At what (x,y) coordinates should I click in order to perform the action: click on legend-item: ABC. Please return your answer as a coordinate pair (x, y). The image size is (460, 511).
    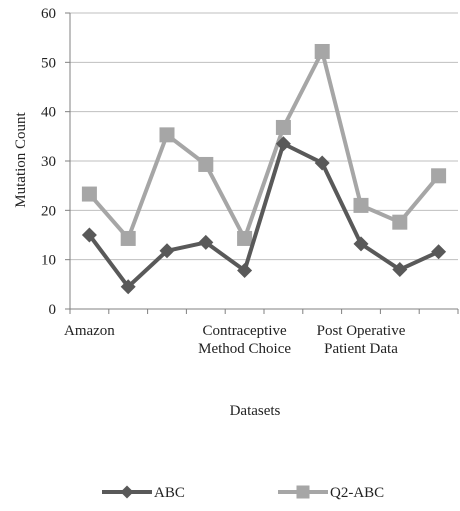
    Looking at the image, I should click on (143, 493).